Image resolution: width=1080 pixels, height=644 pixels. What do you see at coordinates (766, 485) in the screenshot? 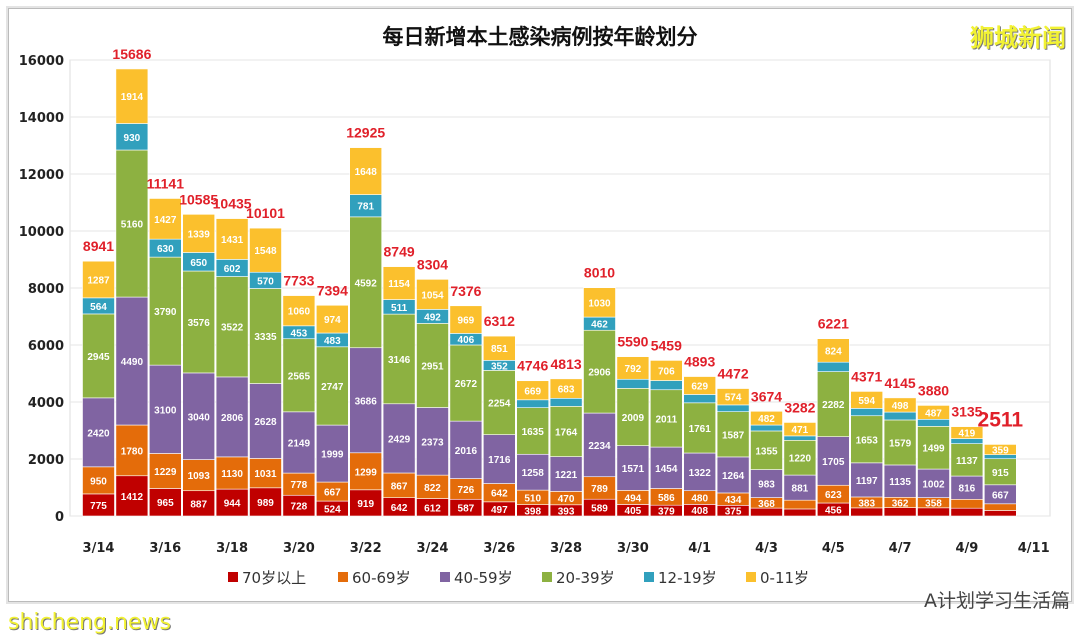
I see `segment-label: 983` at bounding box center [766, 485].